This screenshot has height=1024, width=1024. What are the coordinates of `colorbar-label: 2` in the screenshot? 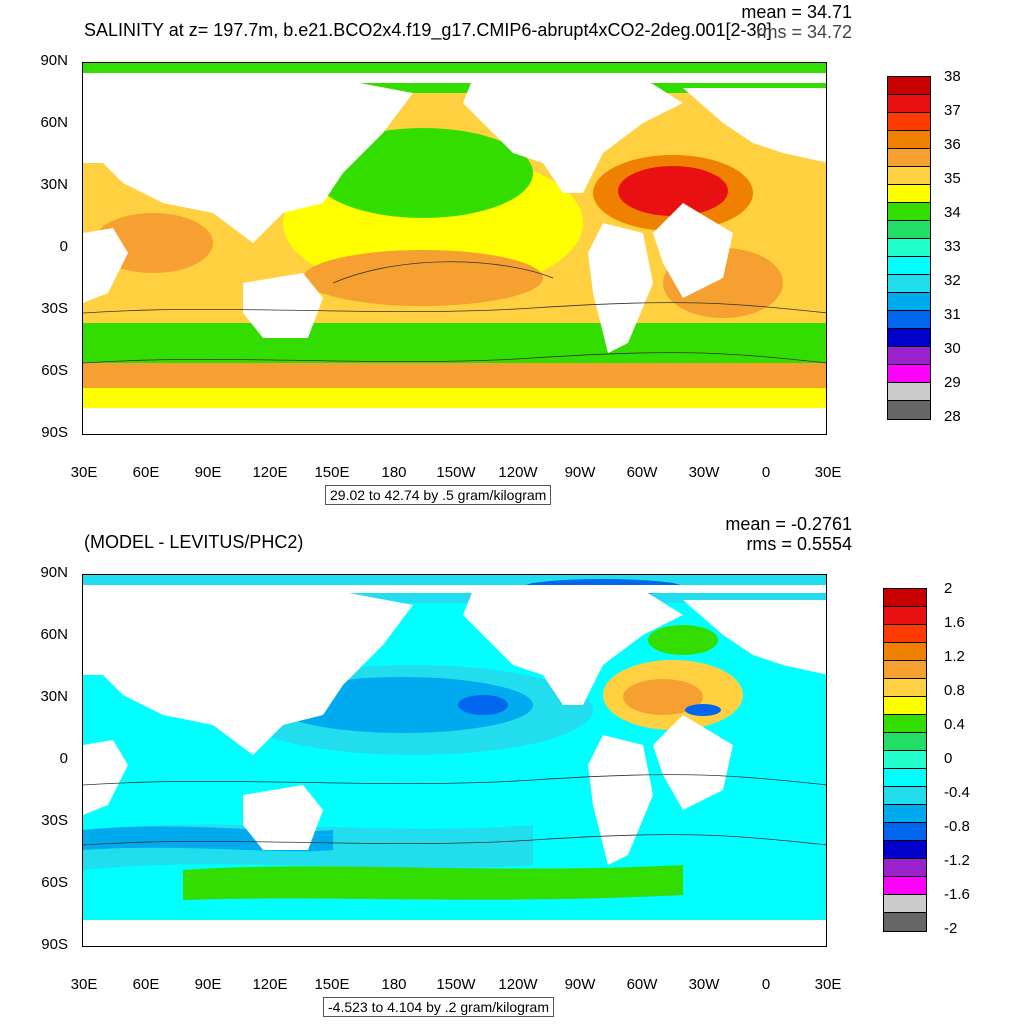 It's located at (948, 588).